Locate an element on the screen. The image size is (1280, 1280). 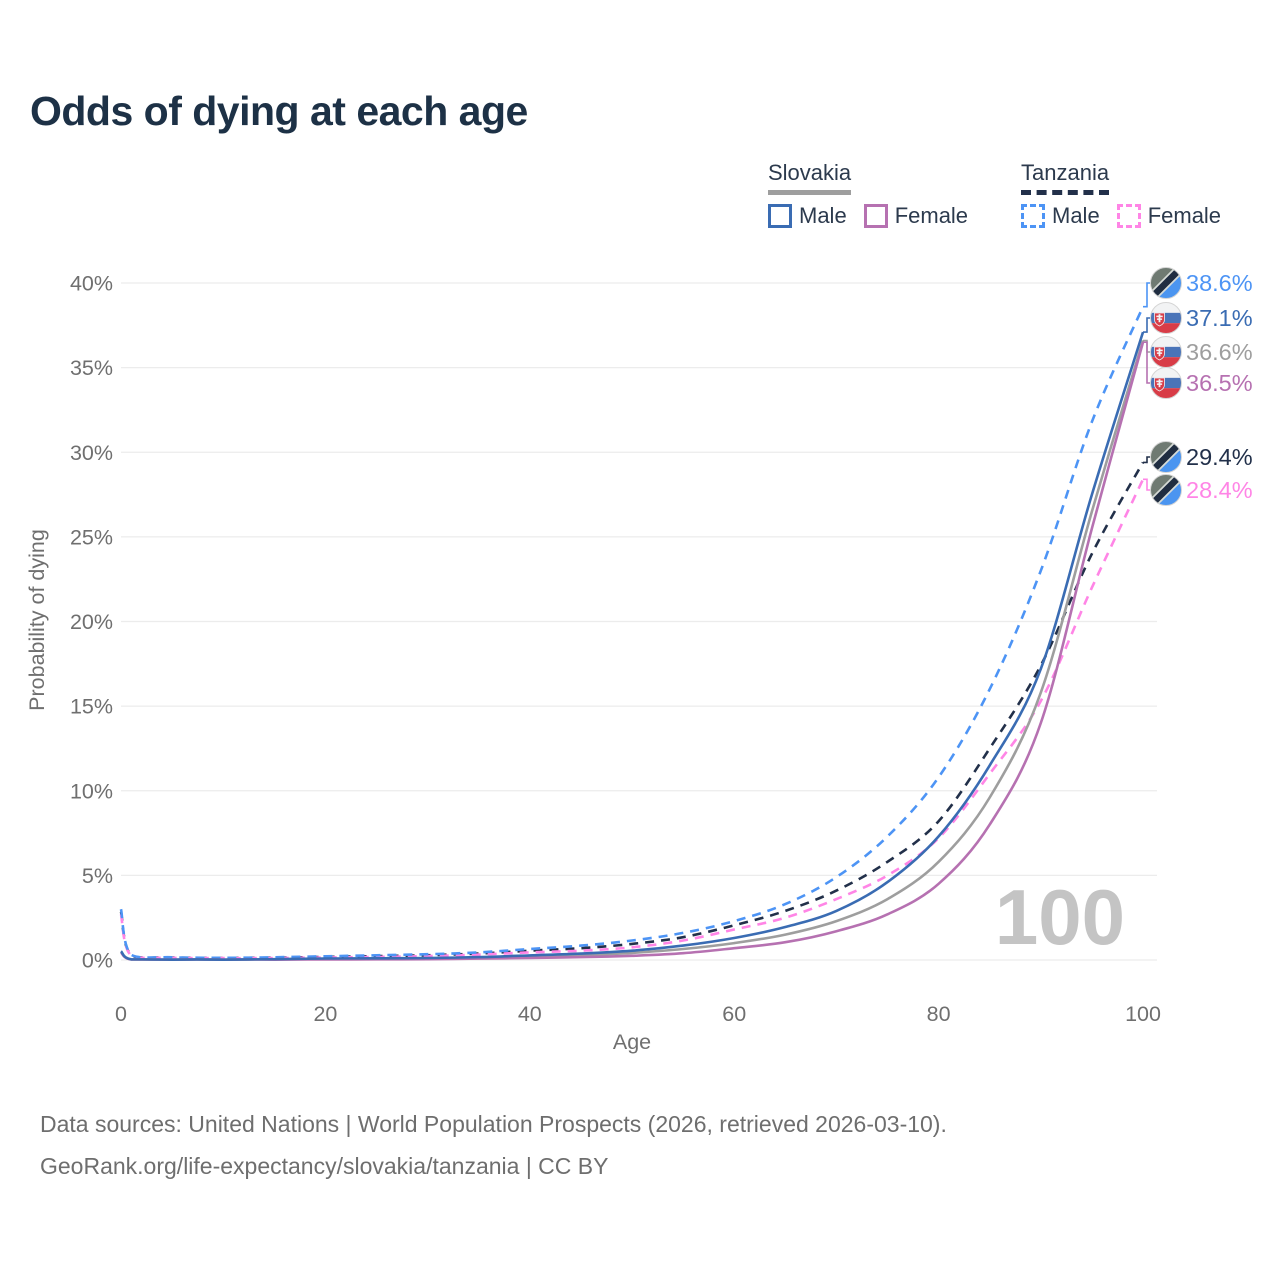
y-tick-label: 35% is located at coordinates (91, 368).